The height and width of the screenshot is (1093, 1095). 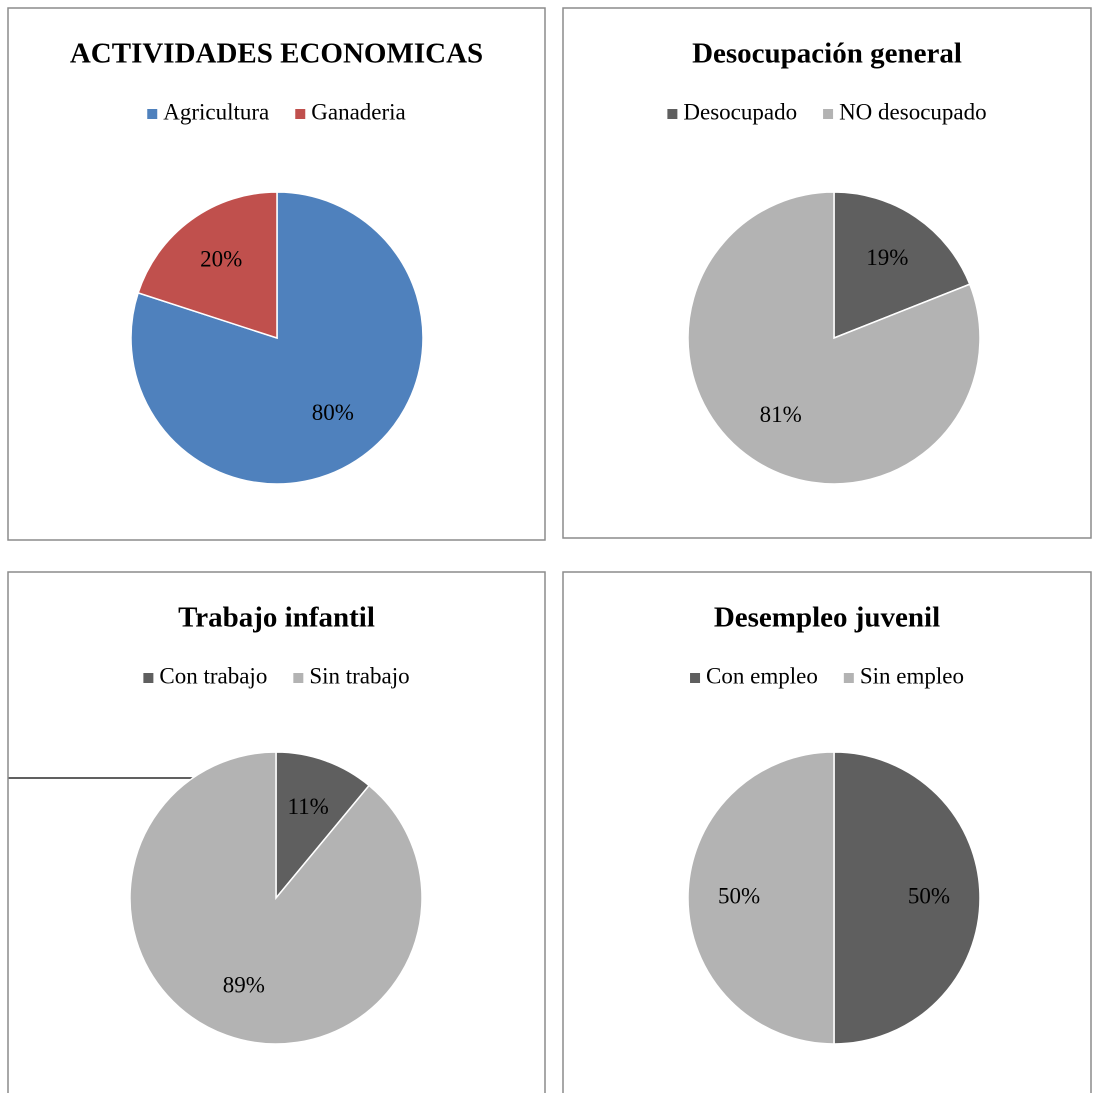 What do you see at coordinates (359, 675) in the screenshot?
I see `legend-label: Sin trabajo` at bounding box center [359, 675].